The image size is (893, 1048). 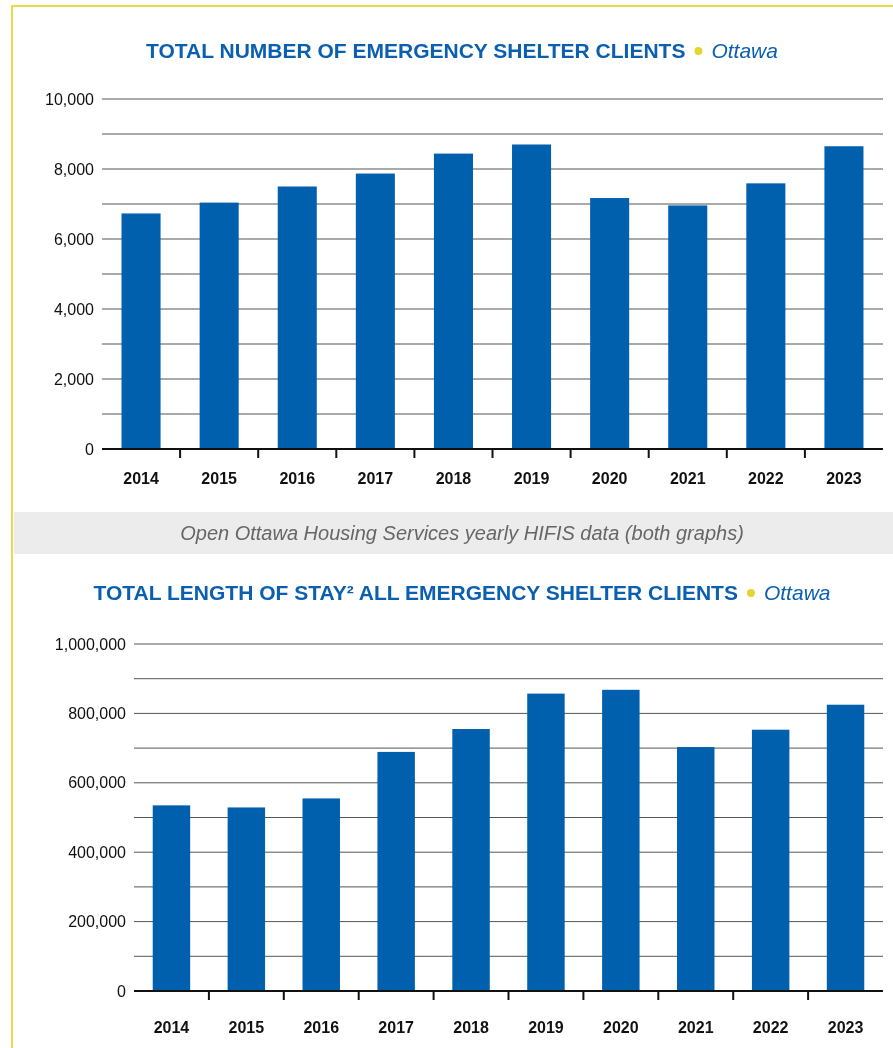 What do you see at coordinates (97, 714) in the screenshot?
I see `y-tick-label: 800,000` at bounding box center [97, 714].